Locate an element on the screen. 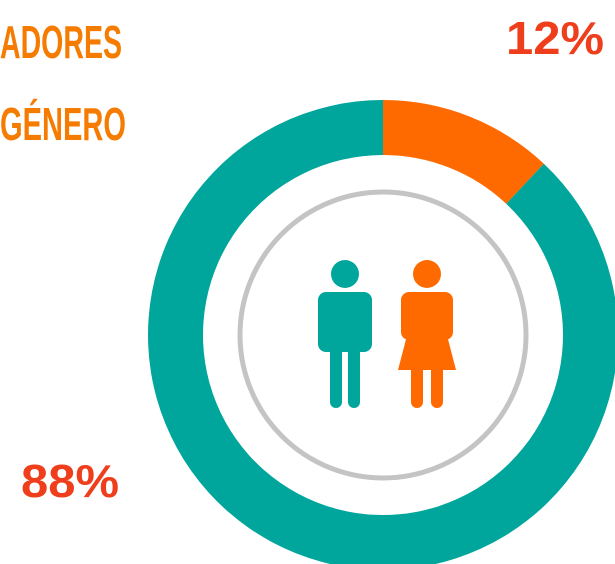 The height and width of the screenshot is (564, 615). value-label: 12% is located at coordinates (555, 38).